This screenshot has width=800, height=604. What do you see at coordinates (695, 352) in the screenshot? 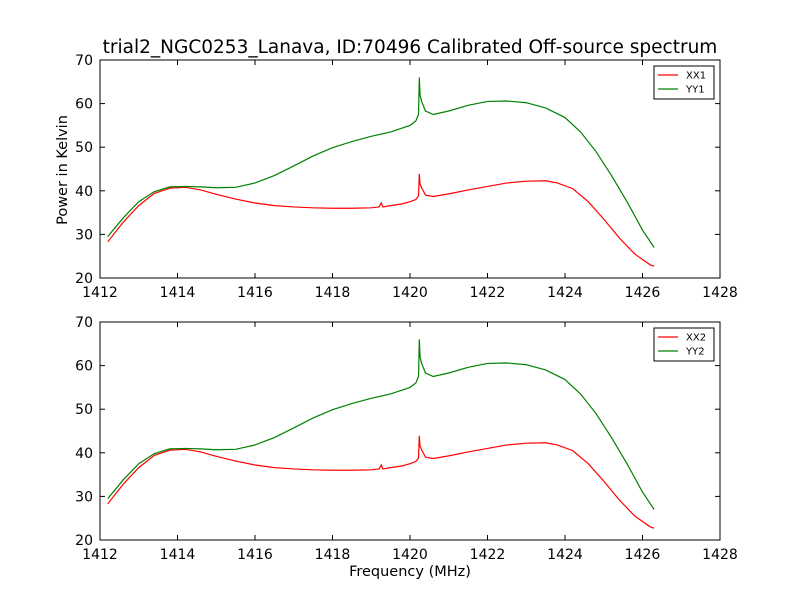
I see `legend-label-yy2: YY2` at bounding box center [695, 352].